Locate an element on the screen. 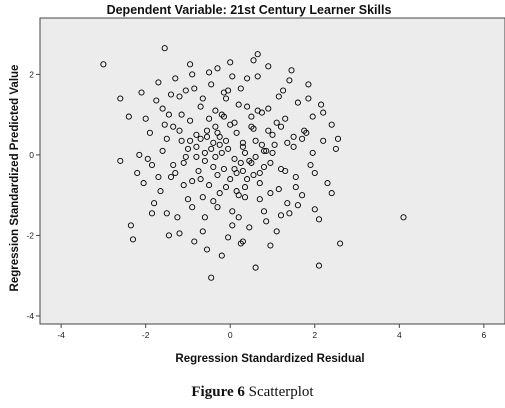 The height and width of the screenshot is (408, 505). x-tick-label: 2 is located at coordinates (314, 335).